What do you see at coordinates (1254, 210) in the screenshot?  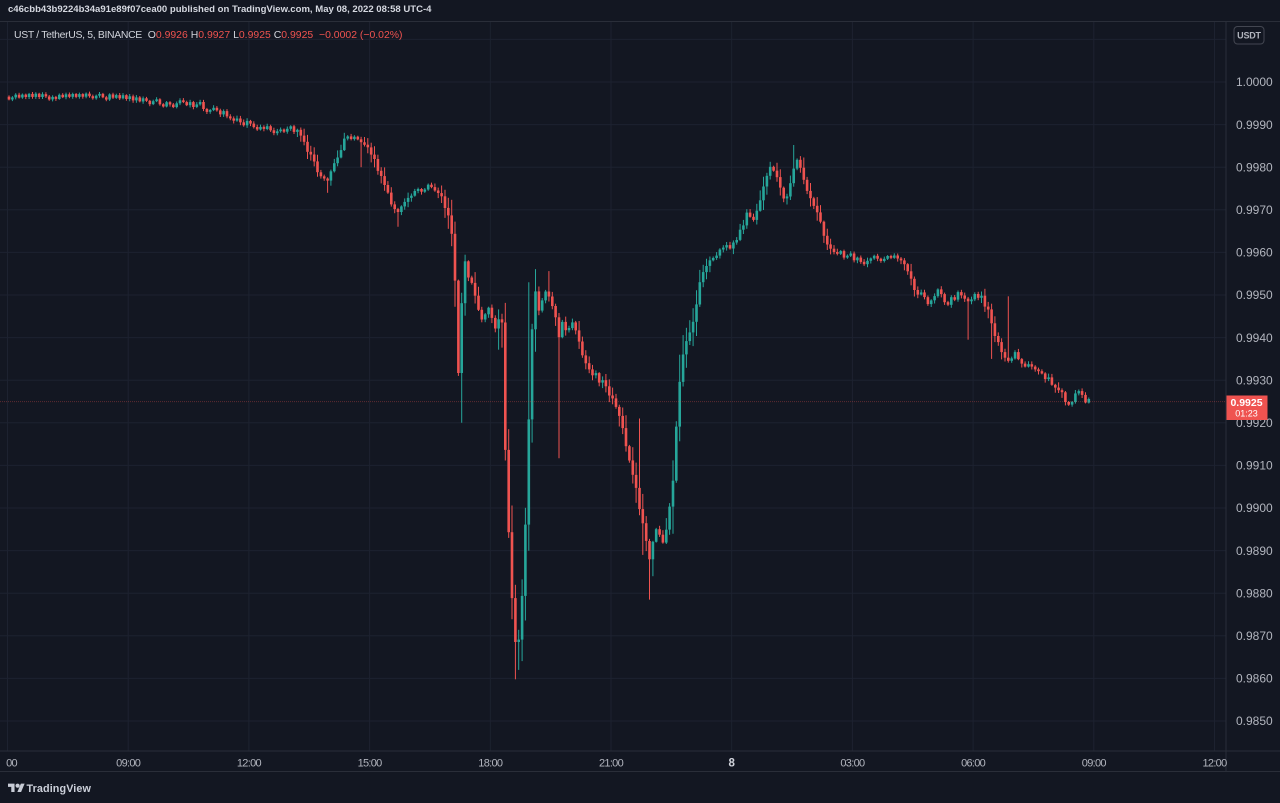 I see `svg-text: 0.9970` at bounding box center [1254, 210].